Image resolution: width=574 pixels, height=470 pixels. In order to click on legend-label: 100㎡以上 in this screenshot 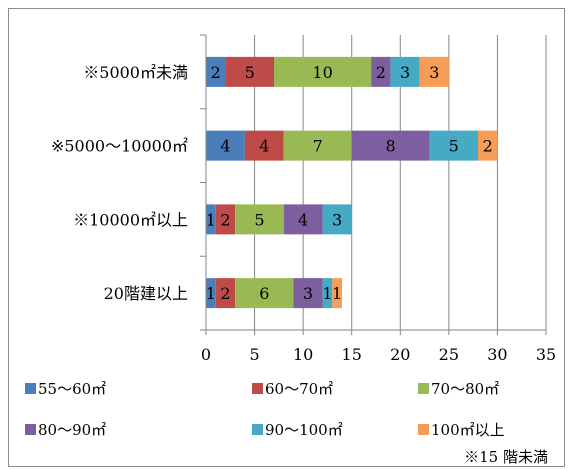, I will do `click(468, 430)`.